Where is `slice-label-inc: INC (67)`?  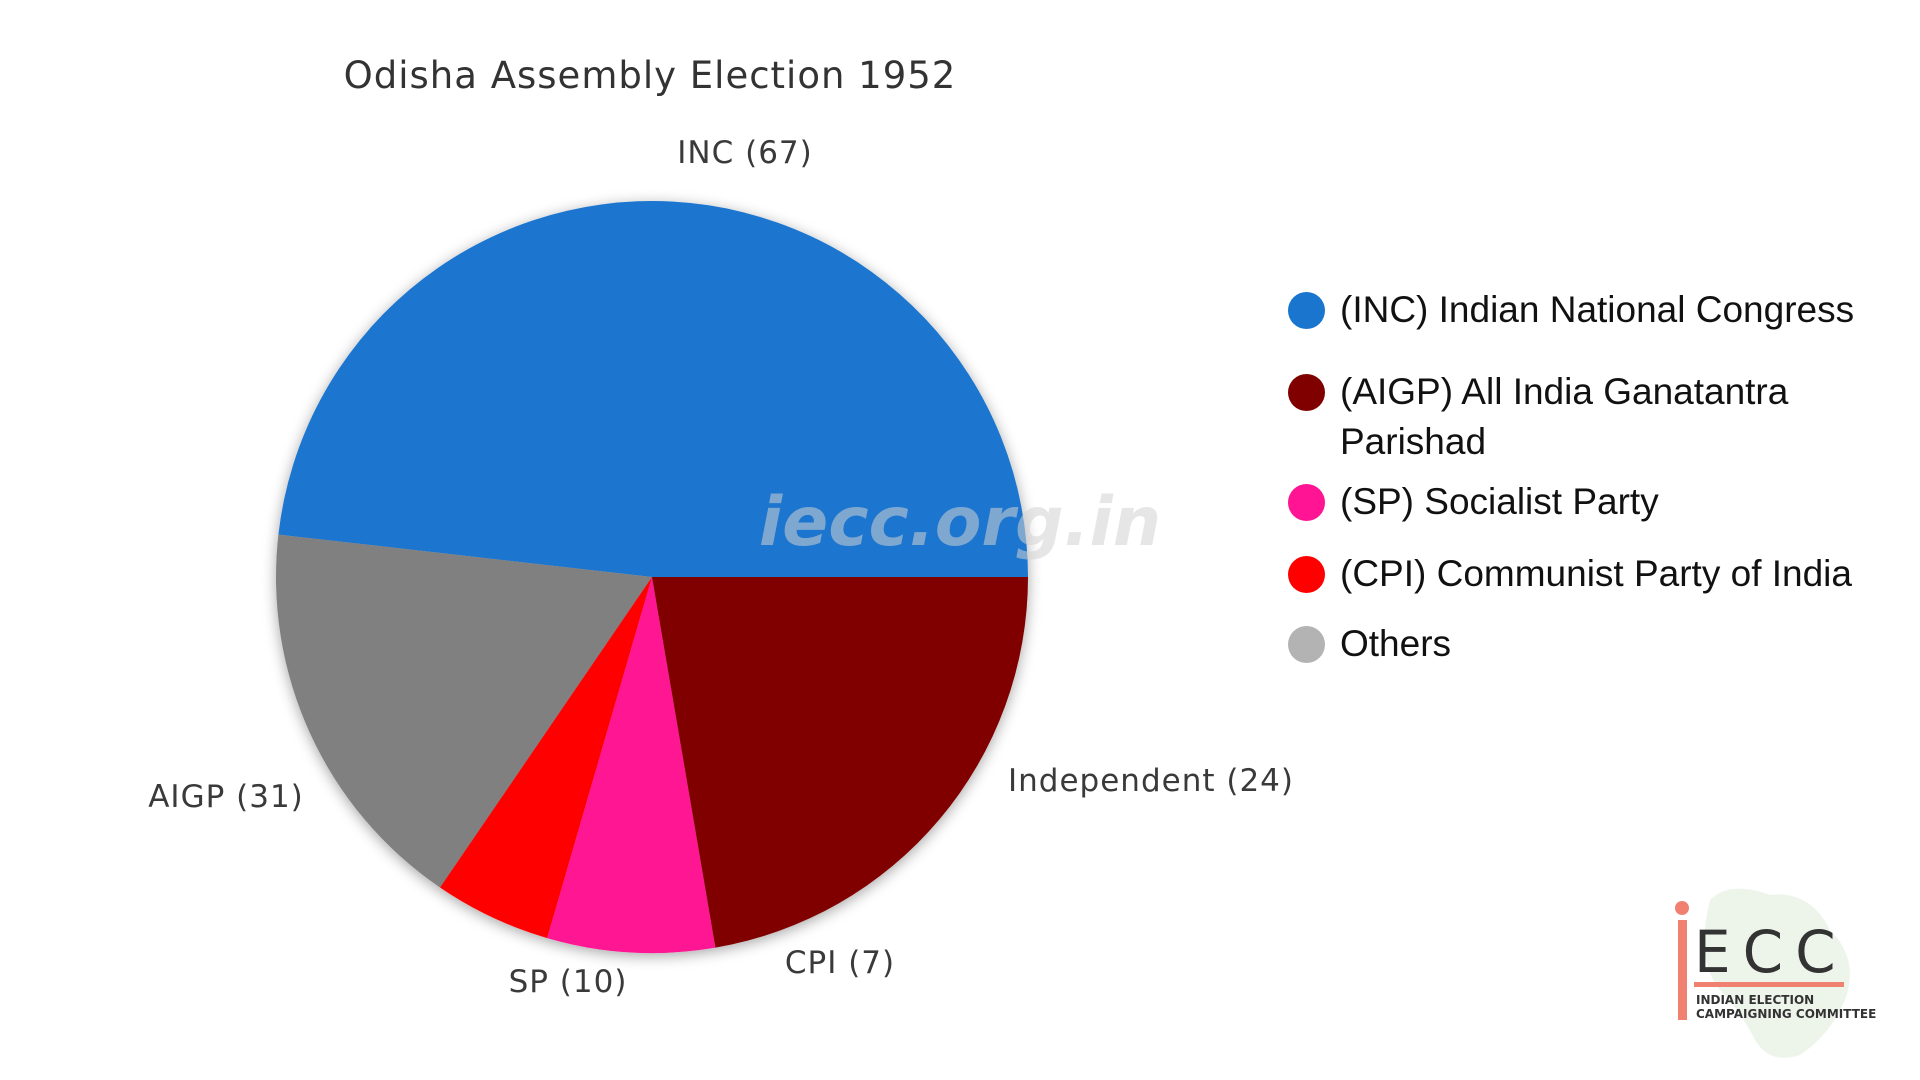 slice-label-inc: INC (67) is located at coordinates (744, 153).